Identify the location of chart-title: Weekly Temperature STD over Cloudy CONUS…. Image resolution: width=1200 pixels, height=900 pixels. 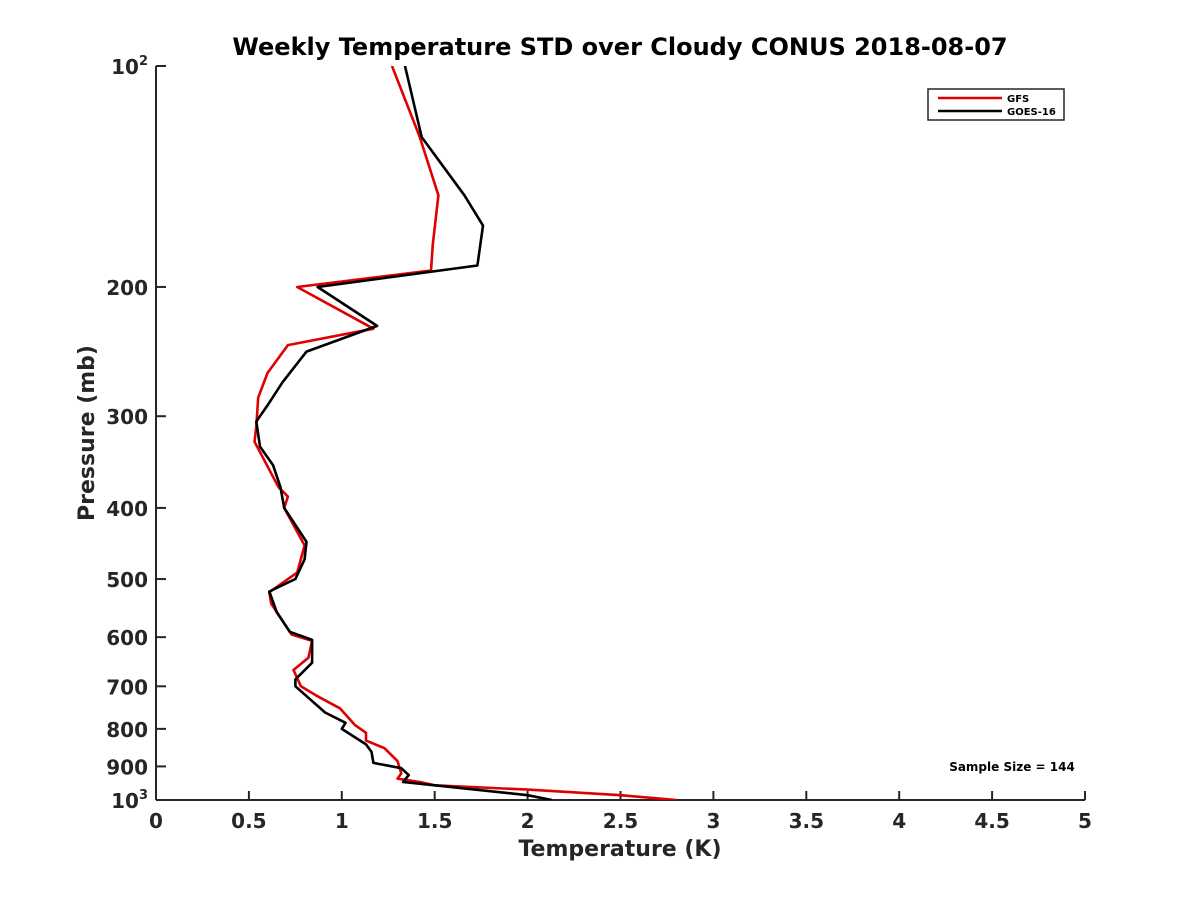
(619, 47).